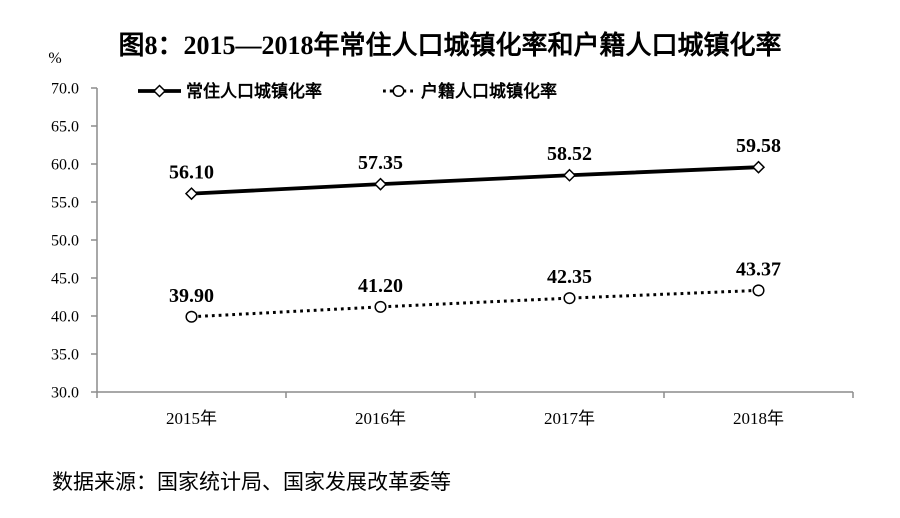  I want to click on legend-marker-circle, so click(398, 91).